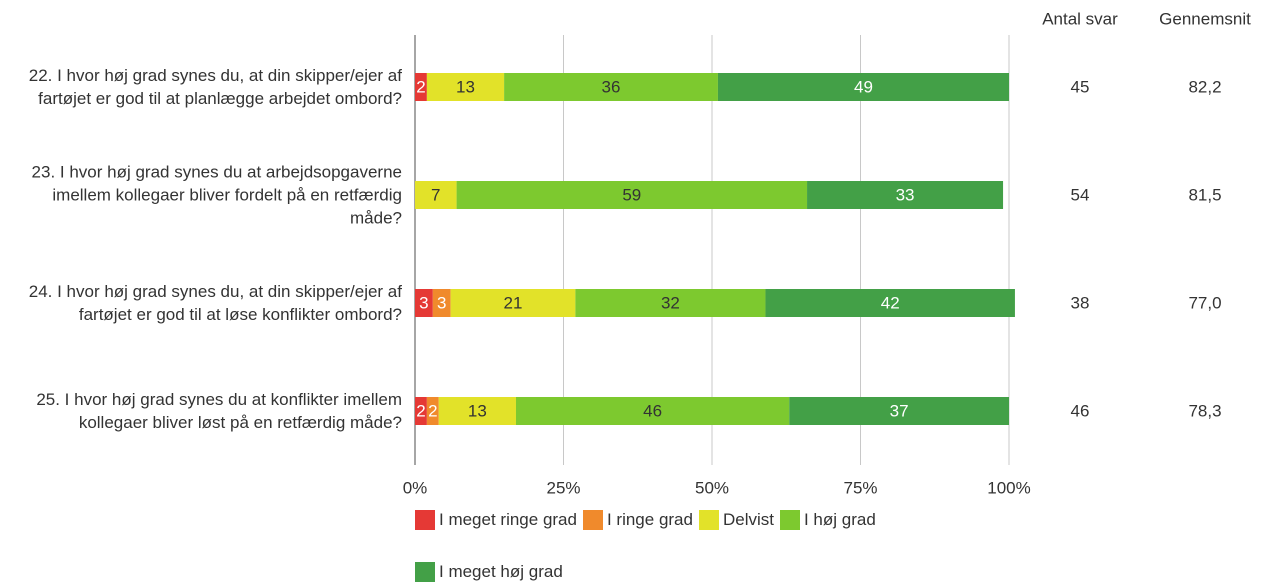  I want to click on legend-label: I meget ringe grad, so click(508, 519).